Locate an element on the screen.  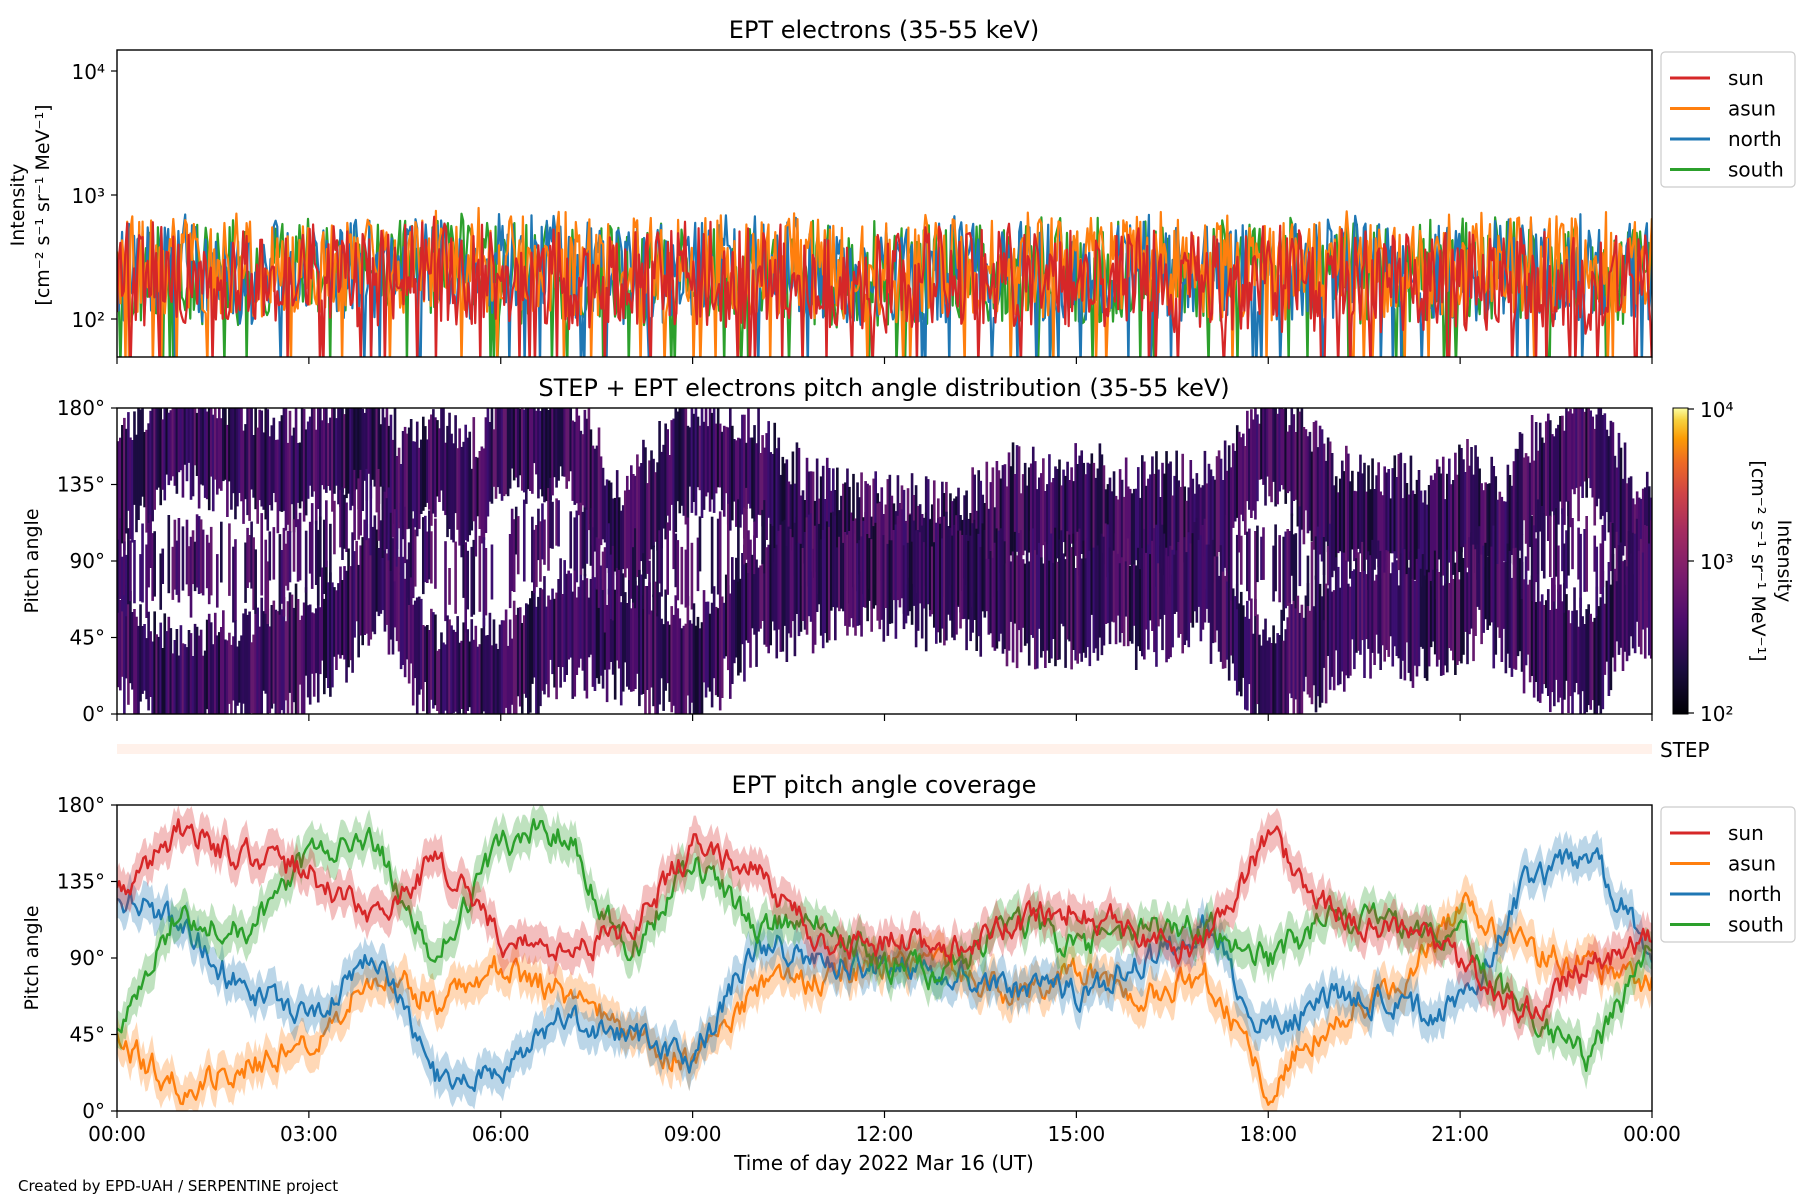
legend-frame is located at coordinates (1728, 119).